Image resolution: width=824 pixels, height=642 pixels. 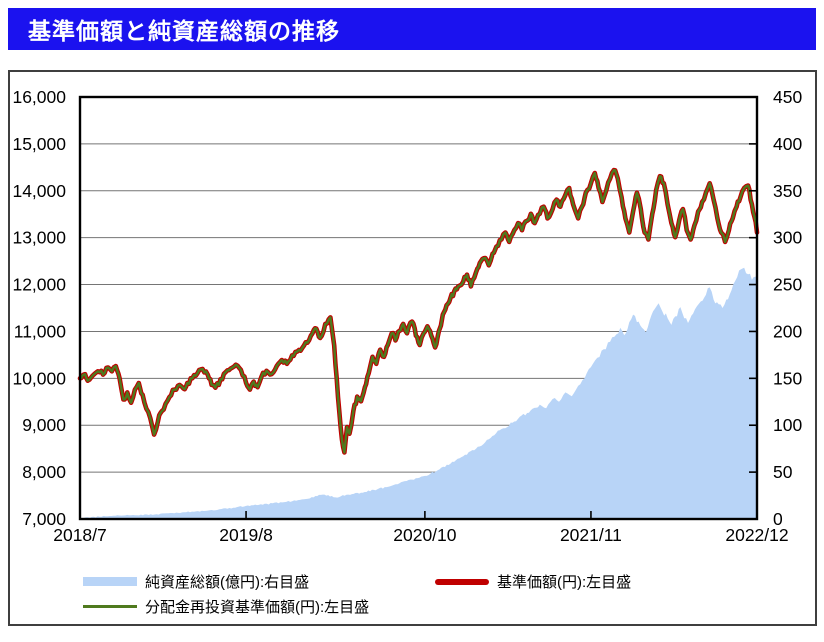 What do you see at coordinates (44, 425) in the screenshot?
I see `left-axis-label: 9,000` at bounding box center [44, 425].